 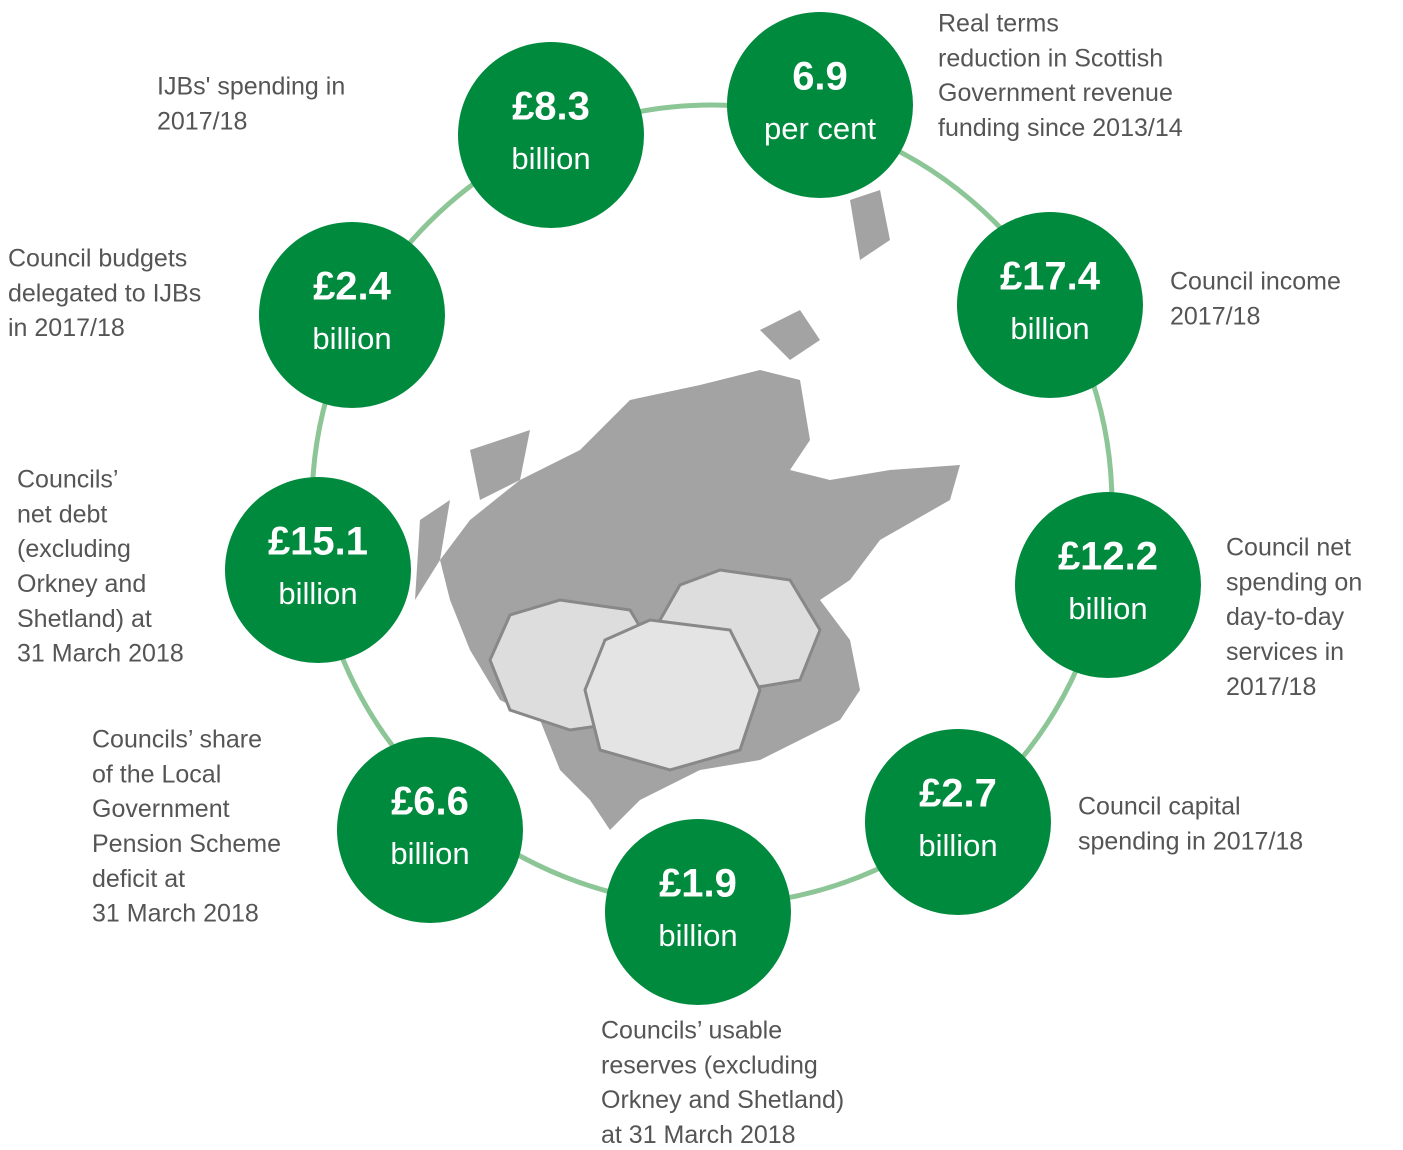 I want to click on stat-description: (excluding, so click(x=74, y=549).